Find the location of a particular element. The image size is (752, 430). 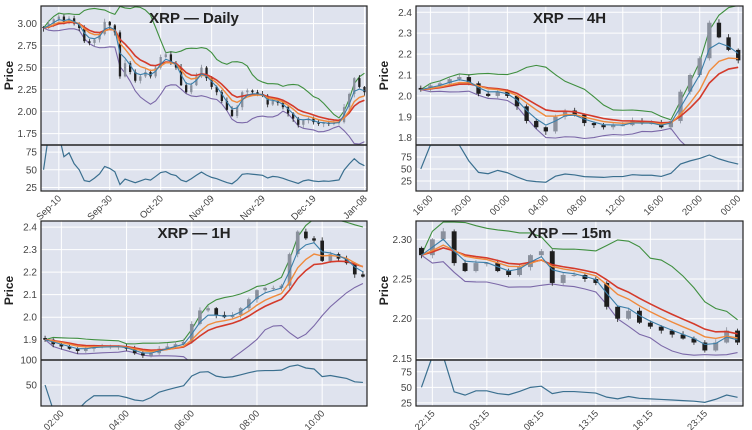

x-tick-label: 22:15 is located at coordinates (425, 419).